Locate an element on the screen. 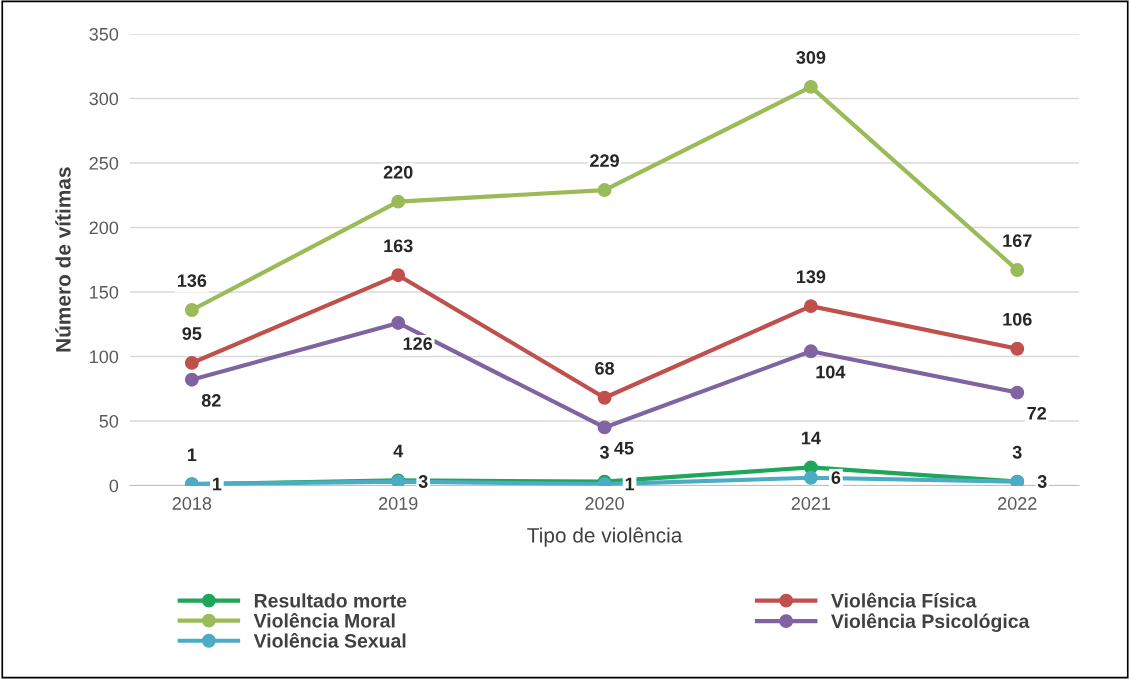 Image resolution: width=1130 pixels, height=679 pixels. y-tick-label: 150 is located at coordinates (104, 292).